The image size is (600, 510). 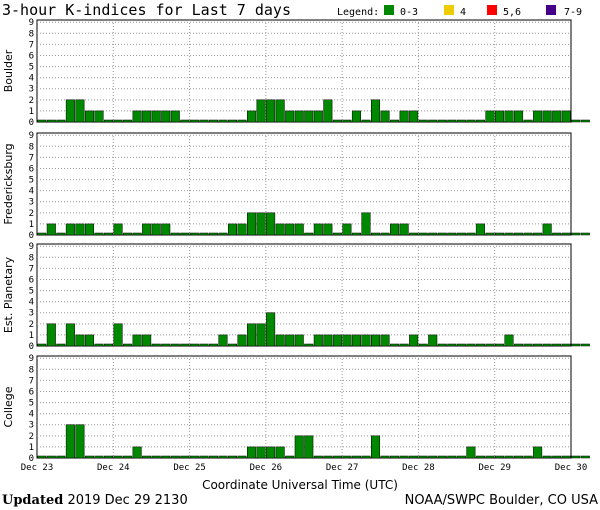 What do you see at coordinates (463, 12) in the screenshot?
I see `legend-item-4: 4` at bounding box center [463, 12].